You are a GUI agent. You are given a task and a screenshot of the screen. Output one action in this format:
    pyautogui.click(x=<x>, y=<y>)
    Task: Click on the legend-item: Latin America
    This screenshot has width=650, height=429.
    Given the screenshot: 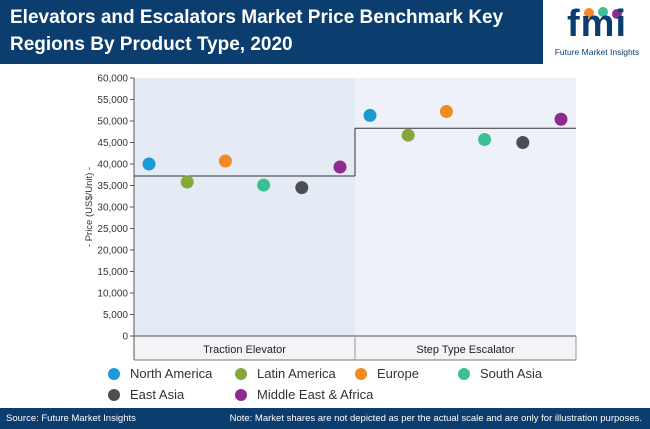 What is the action you would take?
    pyautogui.click(x=285, y=373)
    